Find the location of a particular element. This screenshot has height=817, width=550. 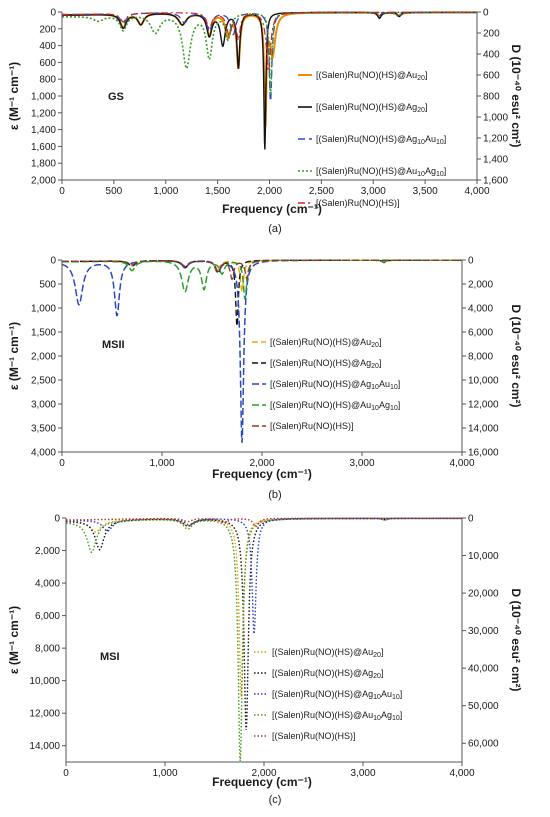

y-tick-label: 10,000 is located at coordinates (44, 681).